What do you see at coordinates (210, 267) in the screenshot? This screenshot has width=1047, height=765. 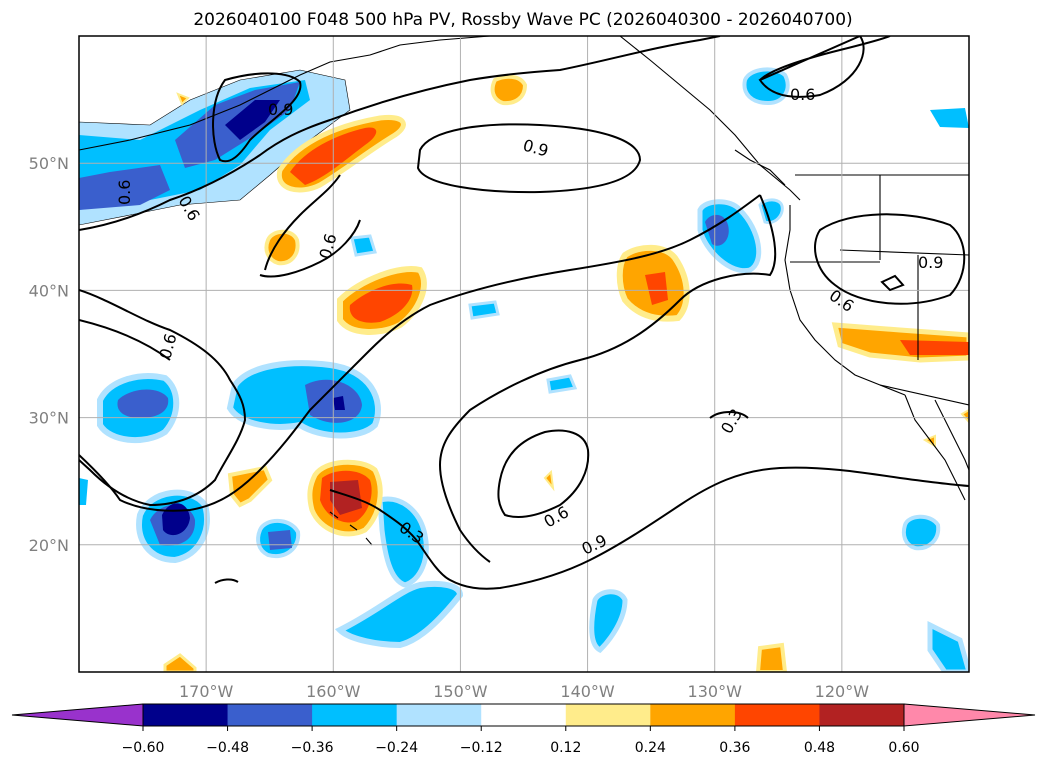 I see `contour-0p6-pacific` at bounding box center [210, 267].